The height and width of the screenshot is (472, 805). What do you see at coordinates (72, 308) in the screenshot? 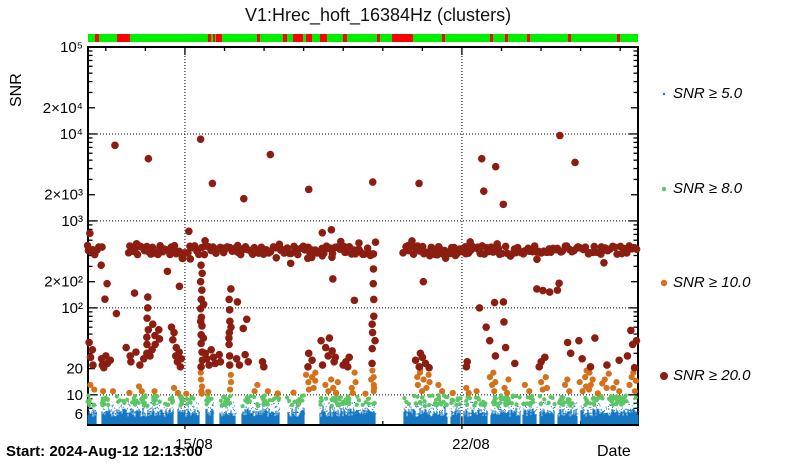
I see `y-tick-label: 10²` at bounding box center [72, 308].